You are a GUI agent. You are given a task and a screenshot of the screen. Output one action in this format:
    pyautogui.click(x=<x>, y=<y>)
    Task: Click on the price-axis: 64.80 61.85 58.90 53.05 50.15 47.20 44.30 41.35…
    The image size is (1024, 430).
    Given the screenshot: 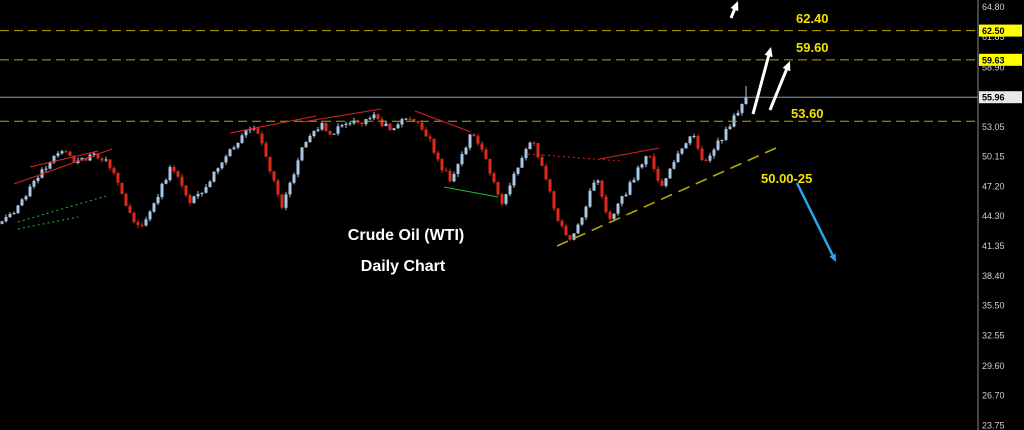 What is the action you would take?
    pyautogui.click(x=1000, y=215)
    